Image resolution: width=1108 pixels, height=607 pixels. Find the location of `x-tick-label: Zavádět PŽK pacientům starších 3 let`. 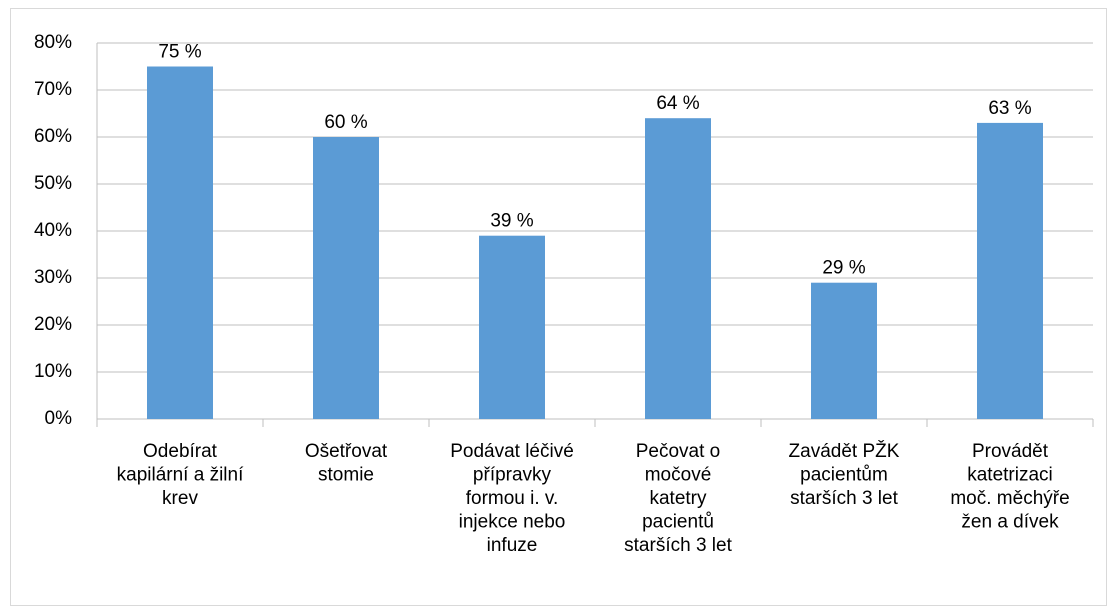

x-tick-label: Zavádět PŽK pacientům starších 3 let is located at coordinates (844, 474).